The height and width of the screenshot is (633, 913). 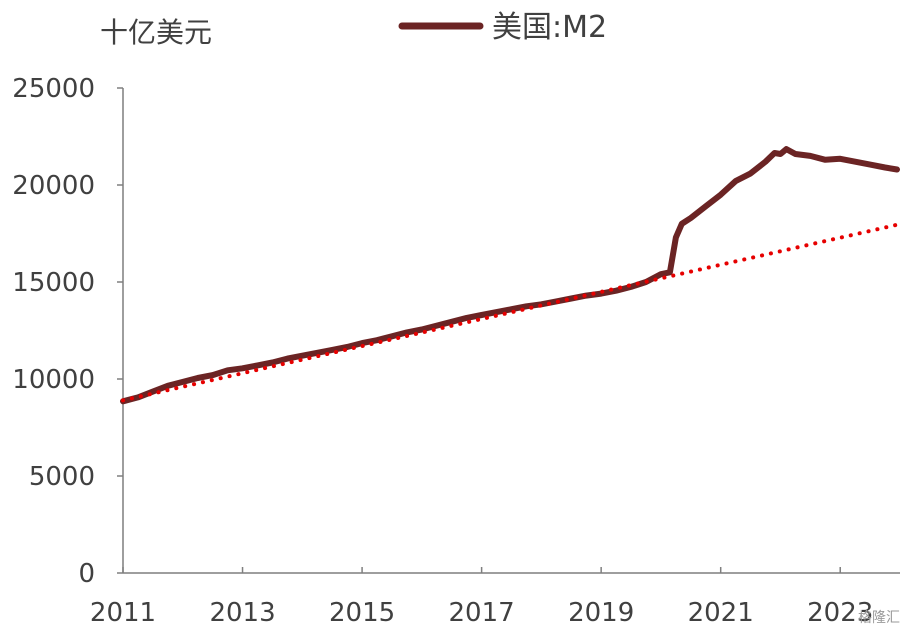 I want to click on y-ticks: 0 5000 10000 15000 20000 25000, so click(x=67, y=331).